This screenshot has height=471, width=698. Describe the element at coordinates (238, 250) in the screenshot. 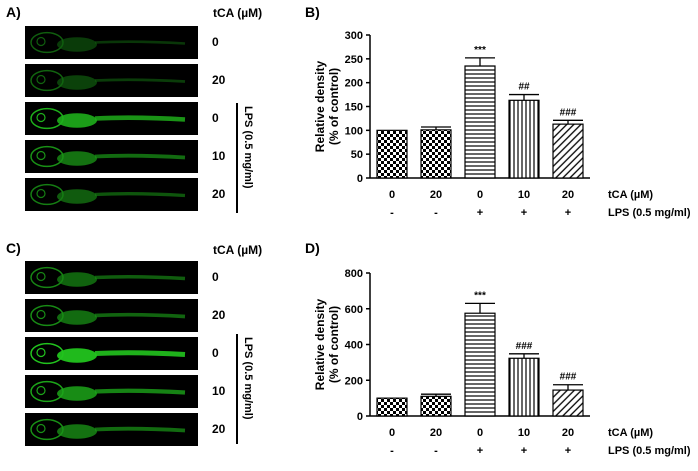

I see `tca-header-c: tCA (µM)` at that location.